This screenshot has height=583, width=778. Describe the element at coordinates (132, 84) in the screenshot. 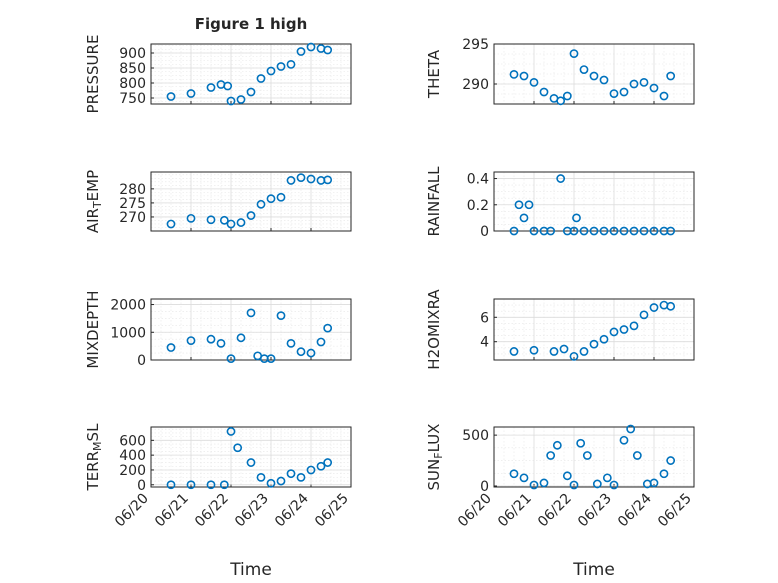

I see `y-tick-label: 800` at that location.